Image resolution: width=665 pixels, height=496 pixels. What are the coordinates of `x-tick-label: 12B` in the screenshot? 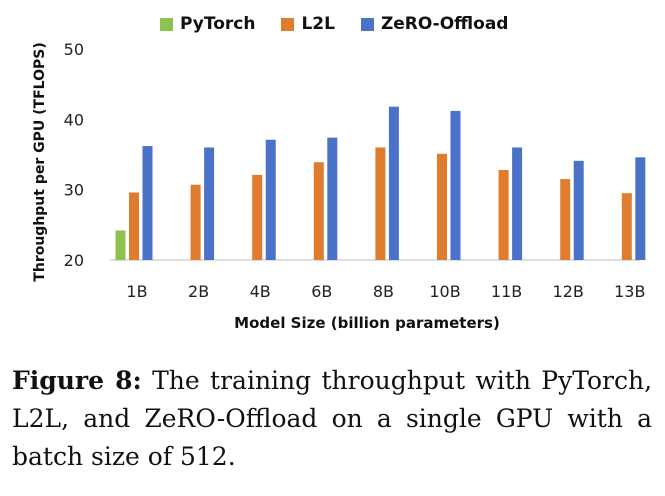 It's located at (568, 291).